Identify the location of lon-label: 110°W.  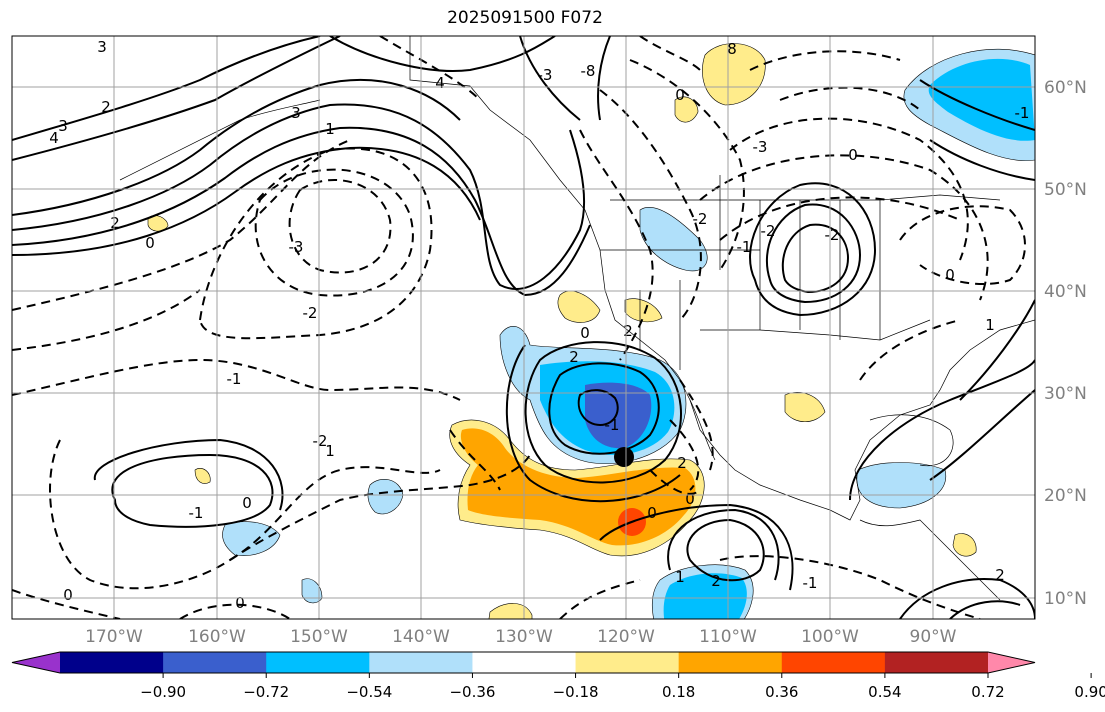
(728, 637).